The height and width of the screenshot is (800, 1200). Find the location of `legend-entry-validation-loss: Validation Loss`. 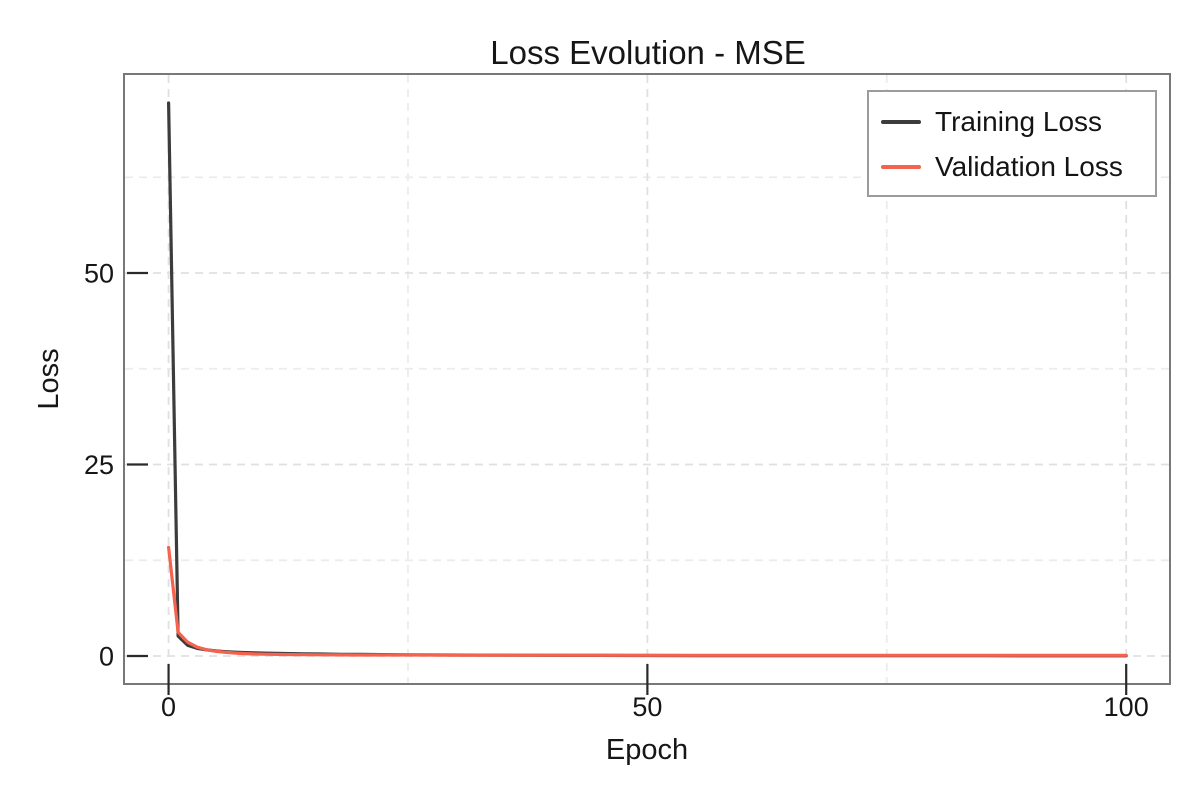

legend-entry-validation-loss: Validation Loss is located at coordinates (1018, 166).